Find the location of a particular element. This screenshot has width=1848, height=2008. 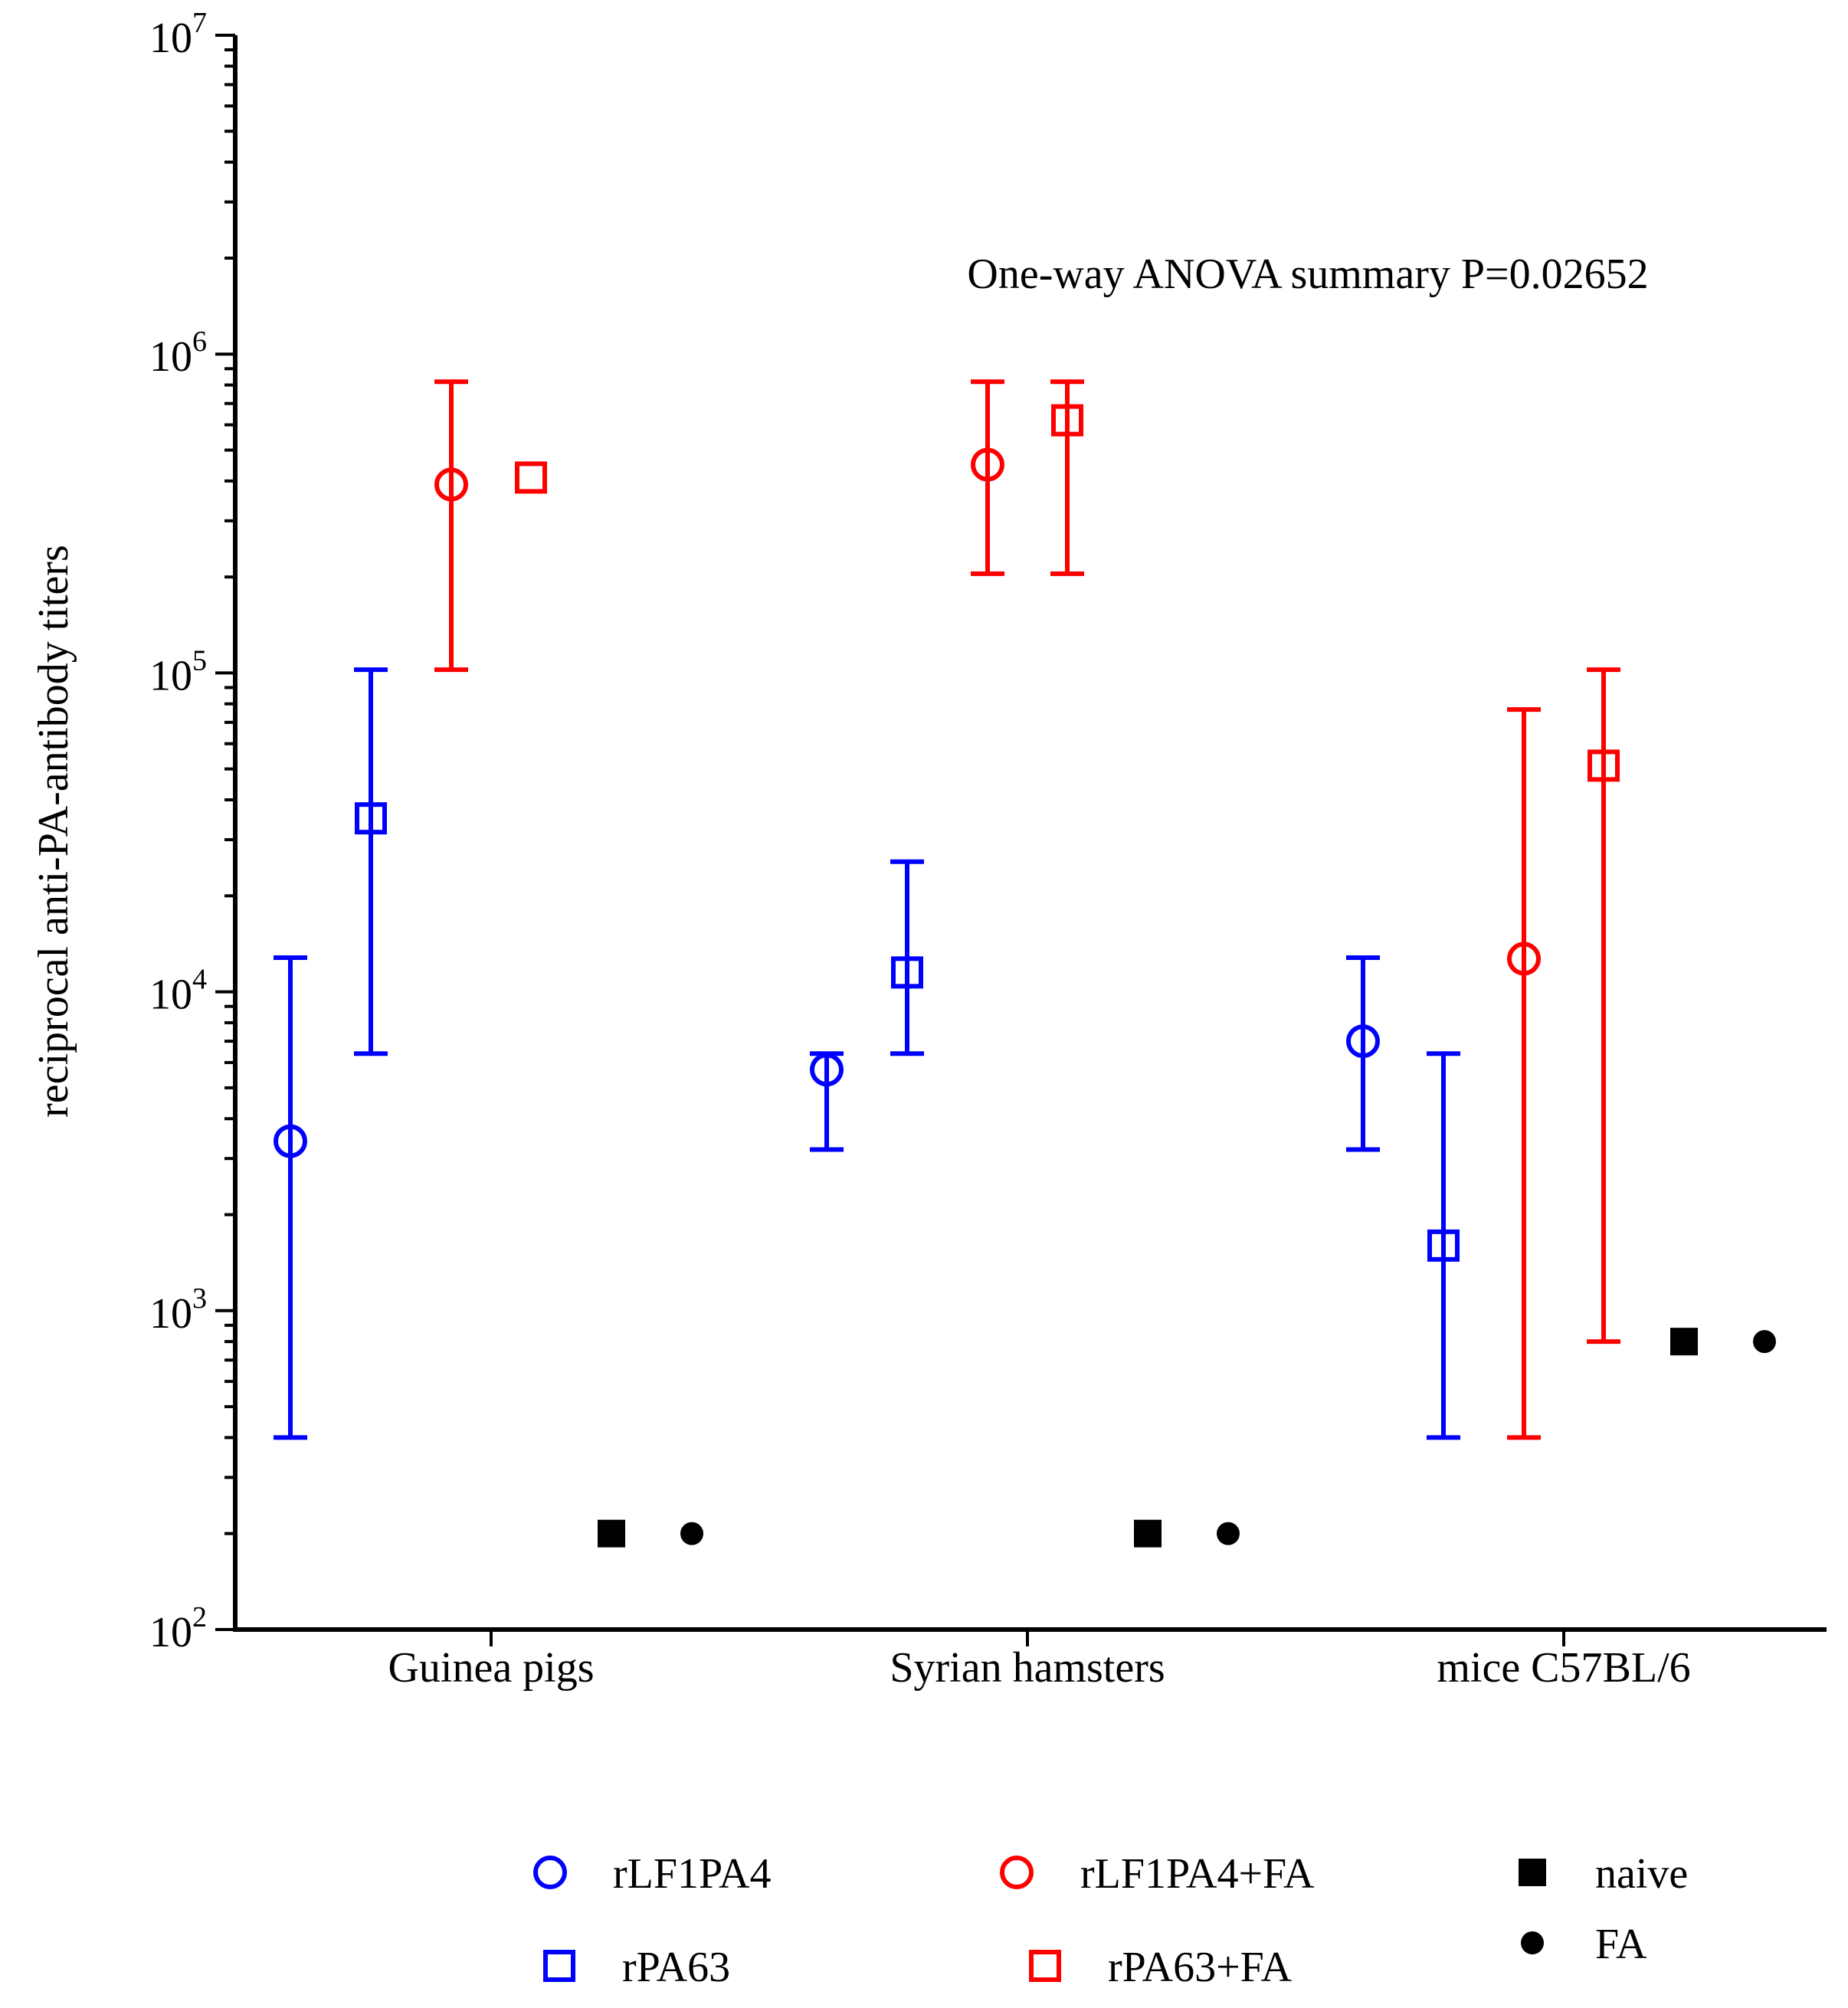

legend-item-rpa63-fa: rPA63+FA is located at coordinates (1161, 1968).